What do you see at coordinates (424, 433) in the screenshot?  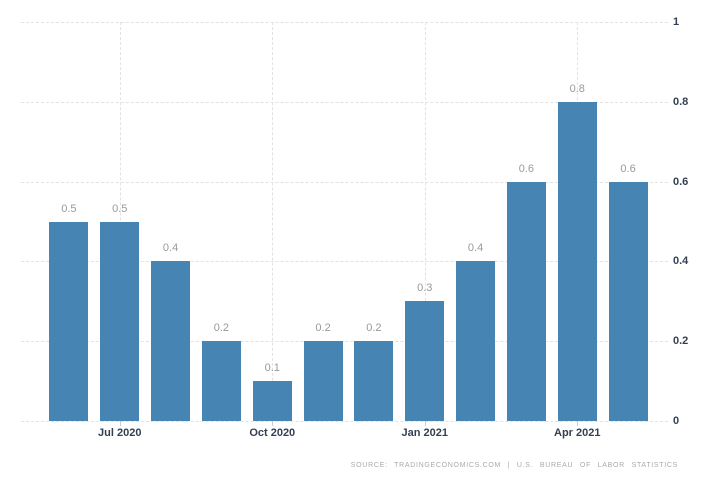 I see `x-axis-tick-label: Jan 2021` at bounding box center [424, 433].